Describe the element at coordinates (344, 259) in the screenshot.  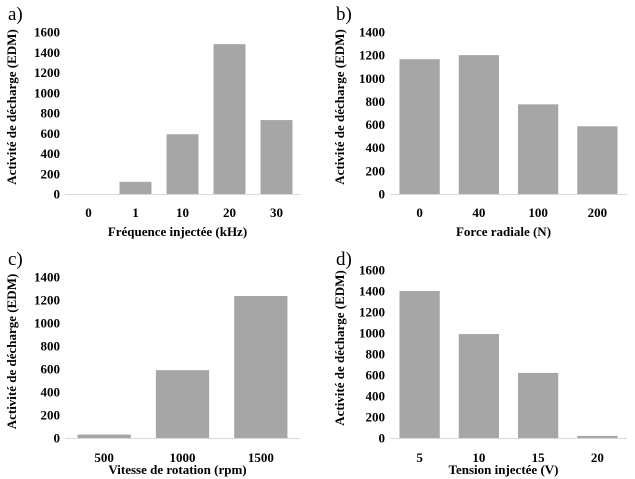
I see `panel-label: d)` at that location.